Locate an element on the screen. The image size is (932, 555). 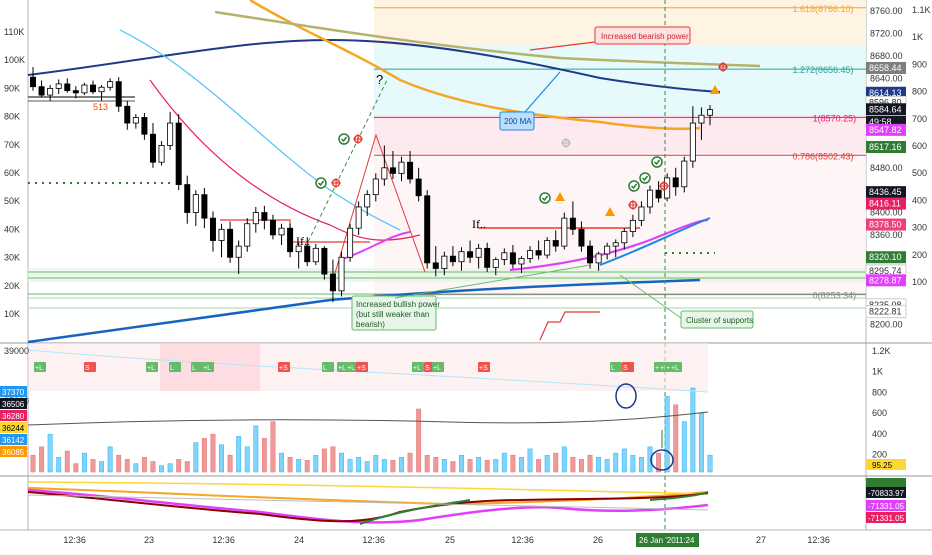
warning-icon is located at coordinates (715, 89).